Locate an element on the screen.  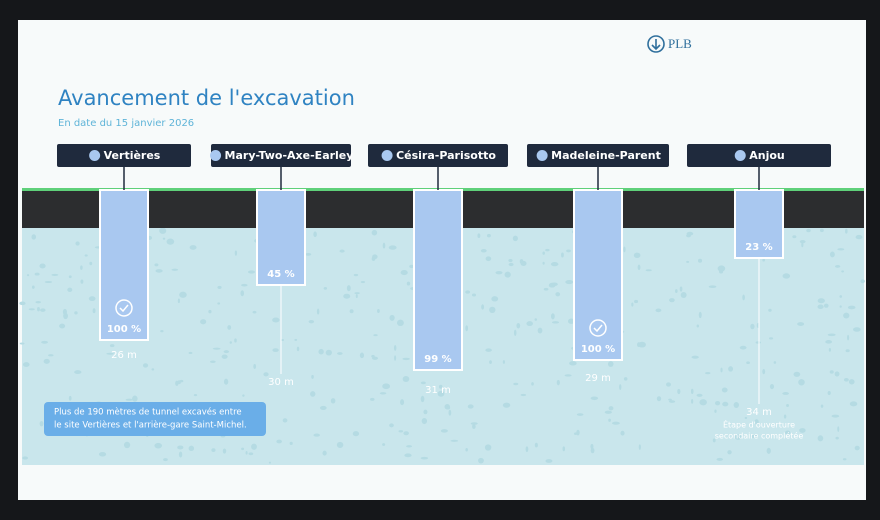
logo-arrow is located at coordinates (656, 45).